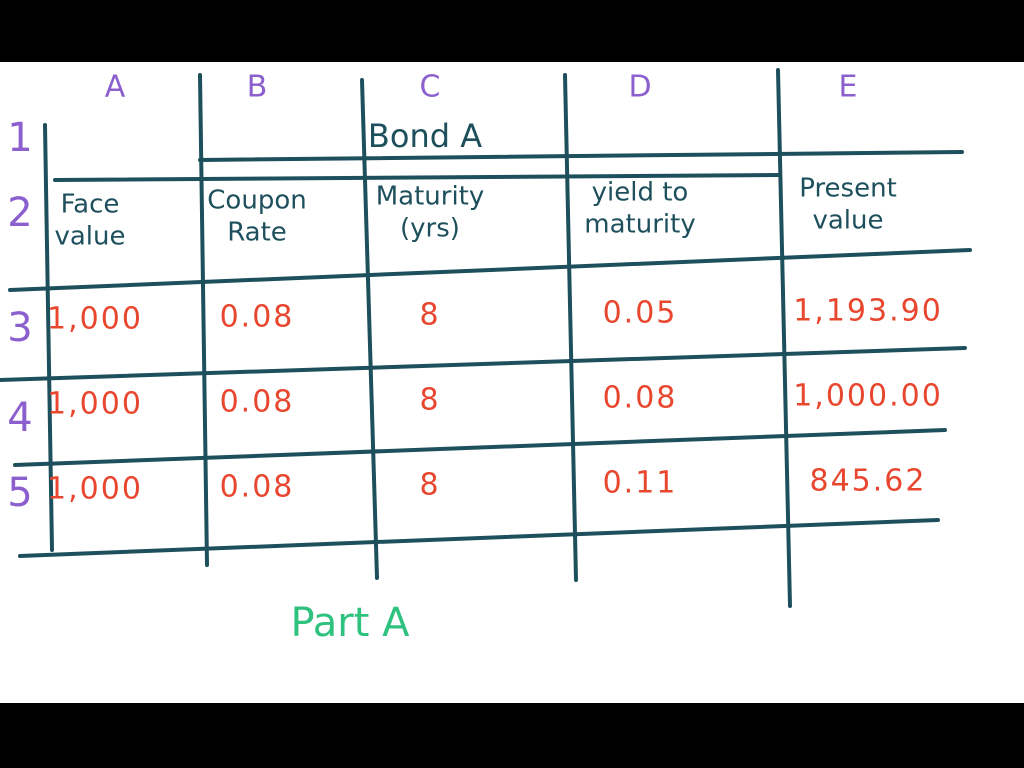 The image size is (1024, 768). I want to click on bottom-bar, so click(512, 735).